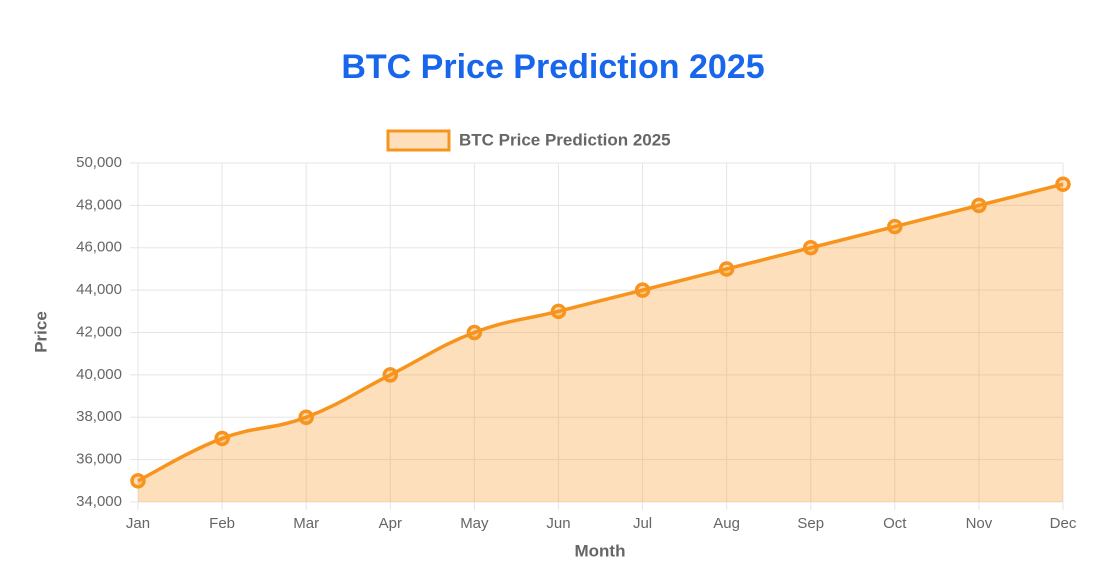  I want to click on x-tick-label: Nov, so click(979, 523).